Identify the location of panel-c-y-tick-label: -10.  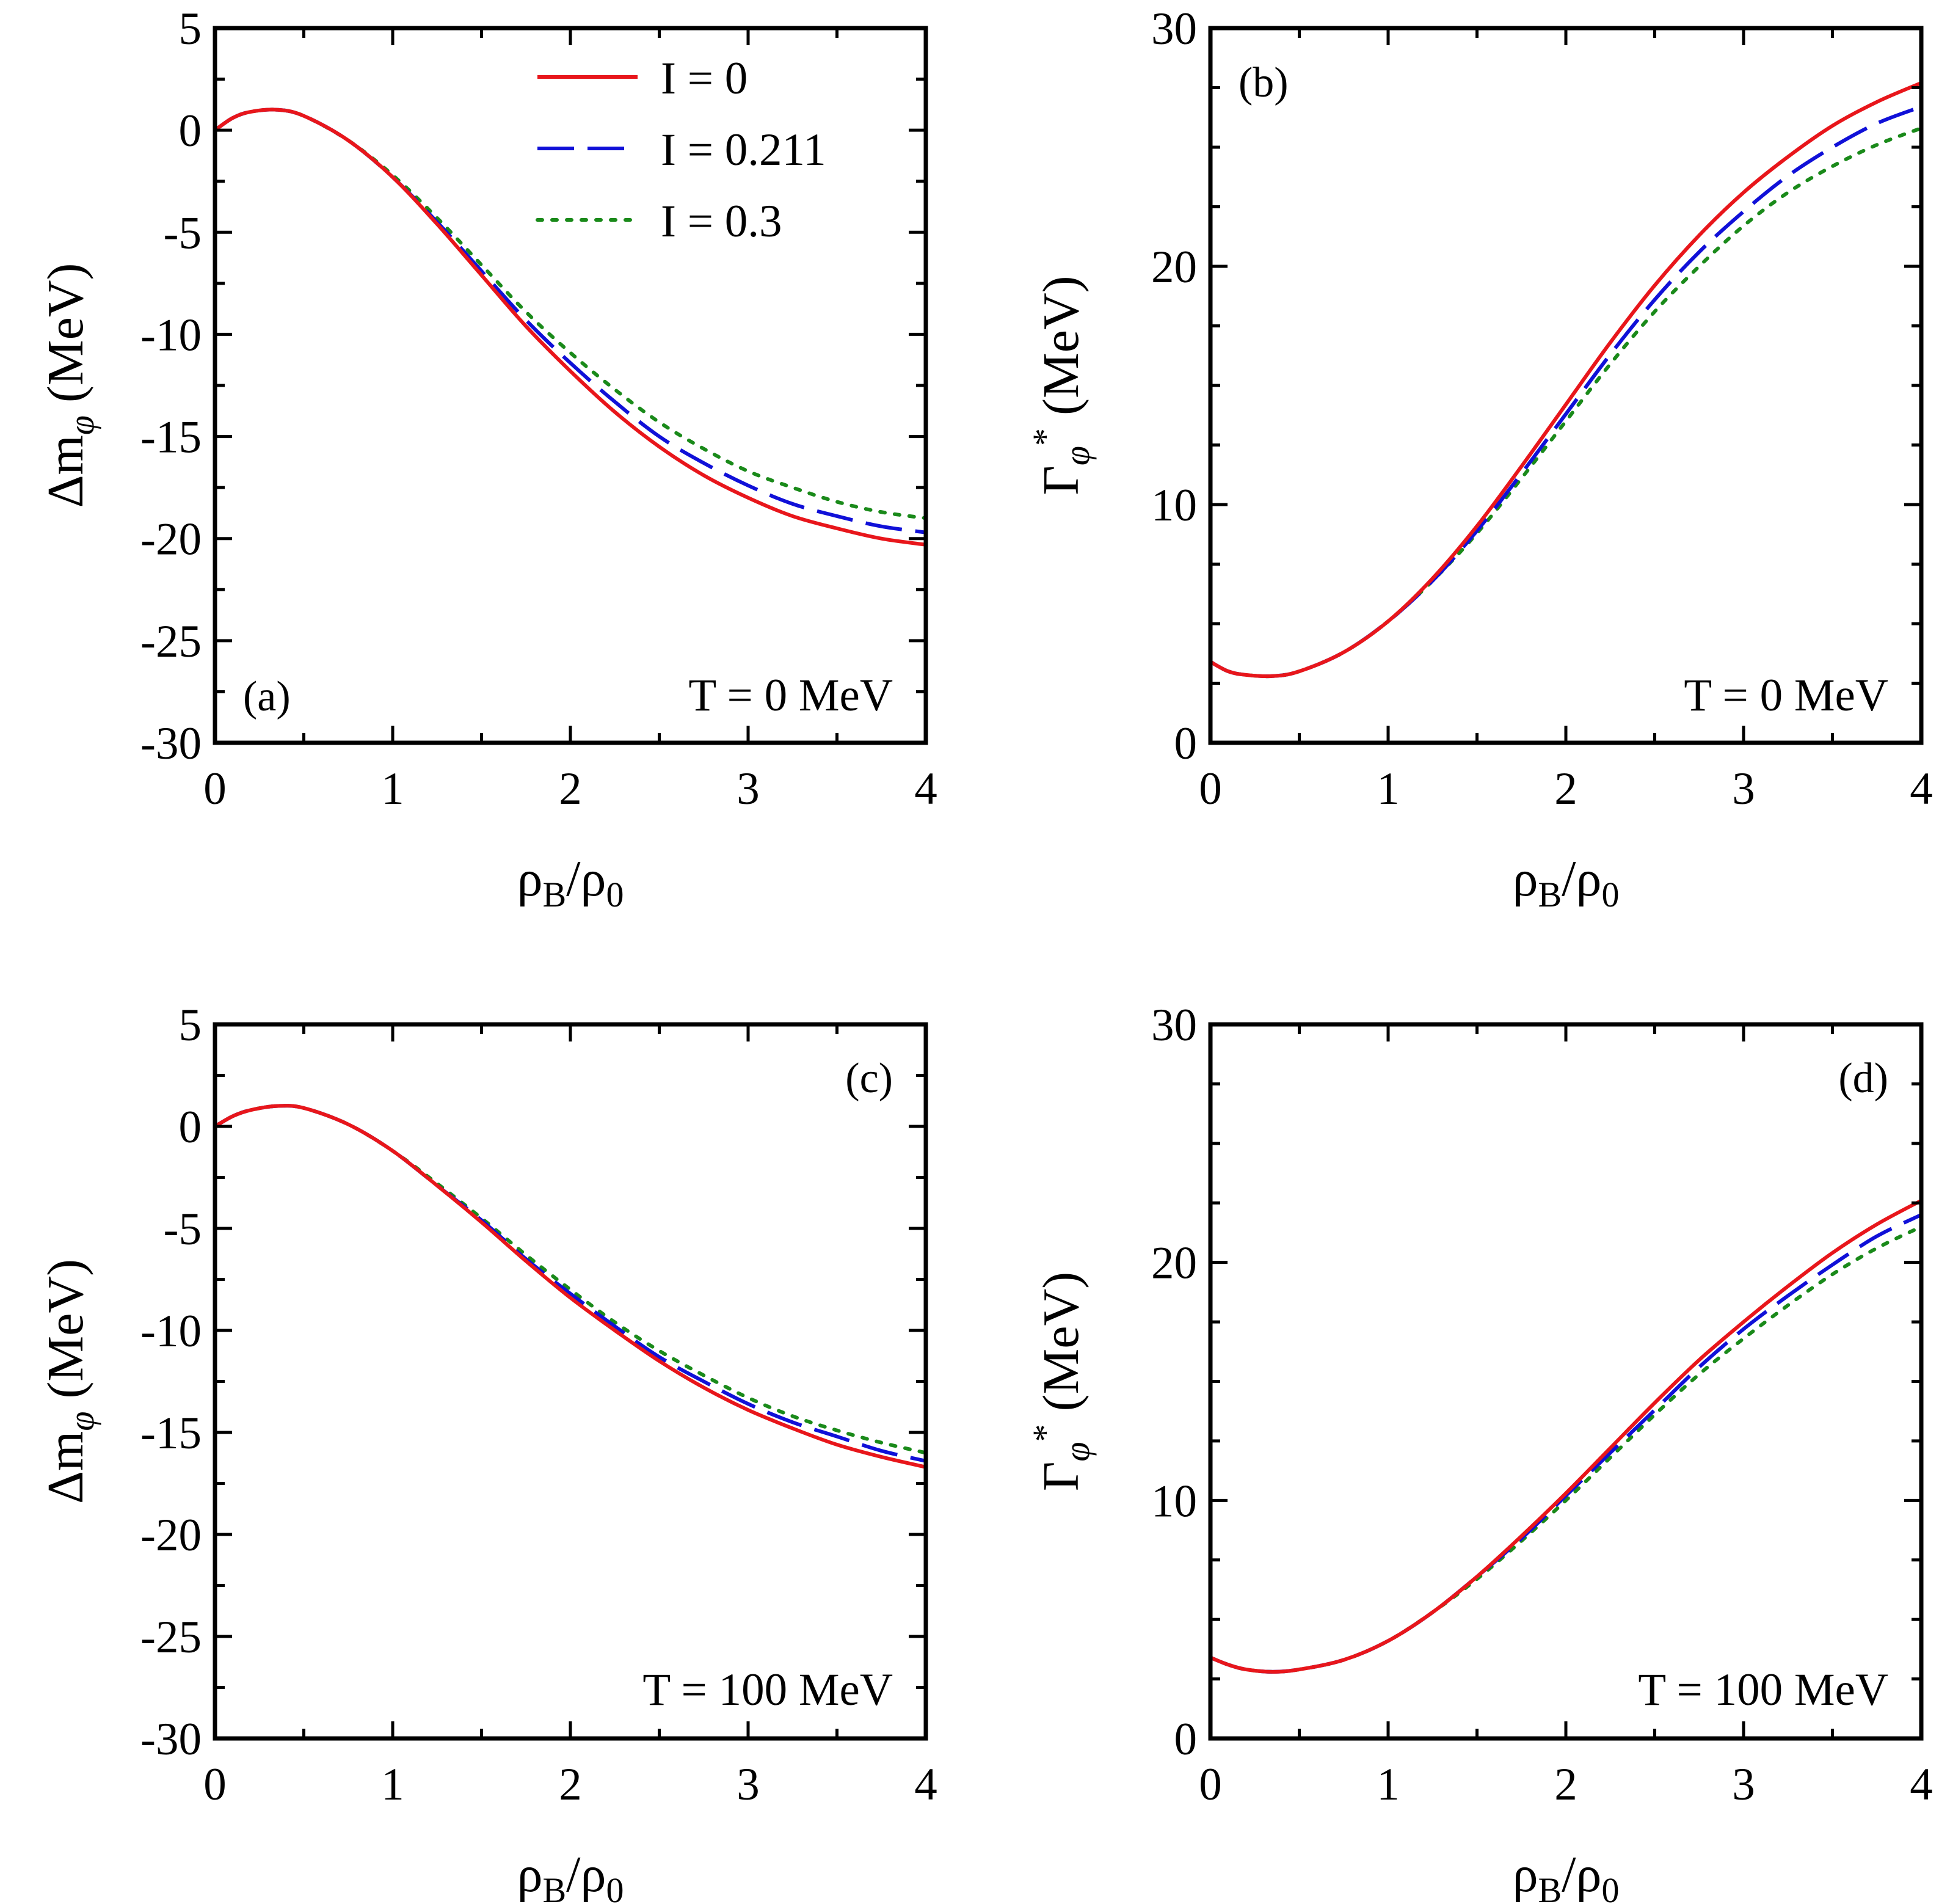
(171, 1331).